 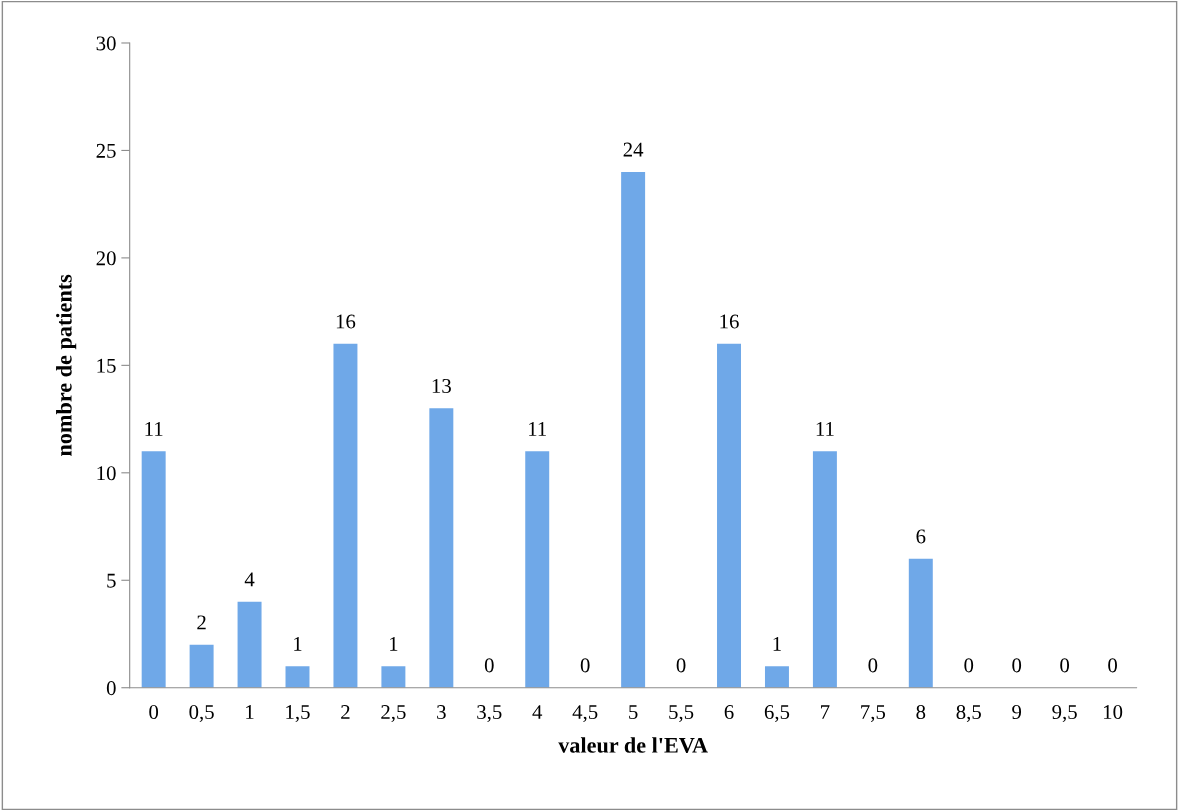 I want to click on x-tick-label: 8,5, so click(x=968, y=714).